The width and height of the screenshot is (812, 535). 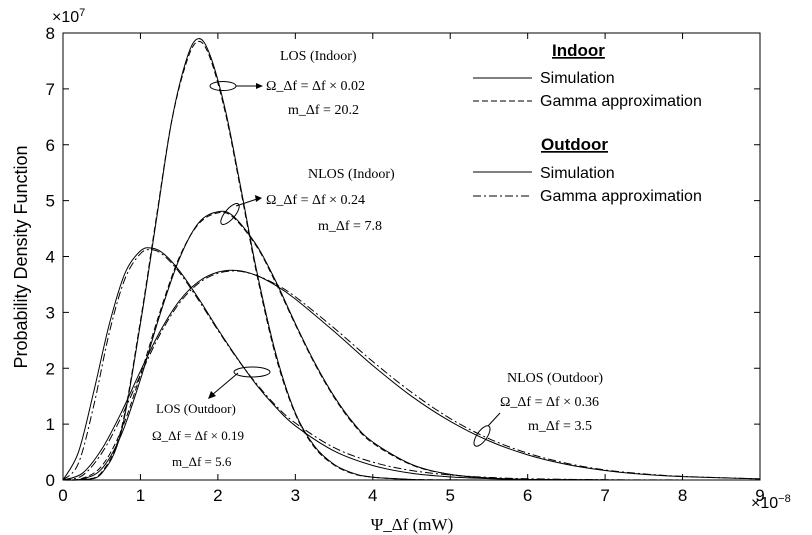 What do you see at coordinates (682, 495) in the screenshot?
I see `x-tick-label: 8` at bounding box center [682, 495].